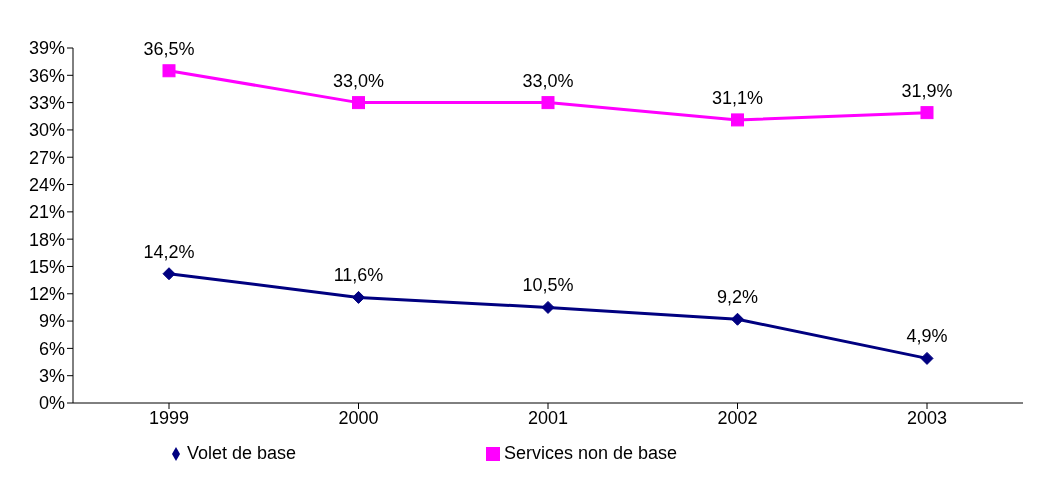  I want to click on data-label: 11,6%, so click(358, 275).